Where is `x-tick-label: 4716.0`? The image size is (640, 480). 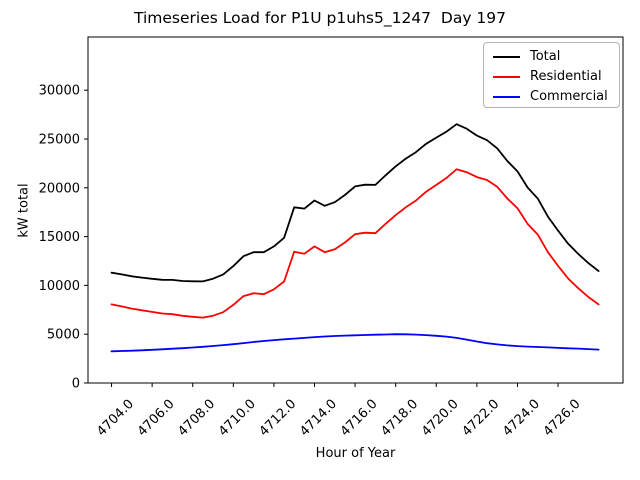 x-tick-label: 4716.0 is located at coordinates (359, 418).